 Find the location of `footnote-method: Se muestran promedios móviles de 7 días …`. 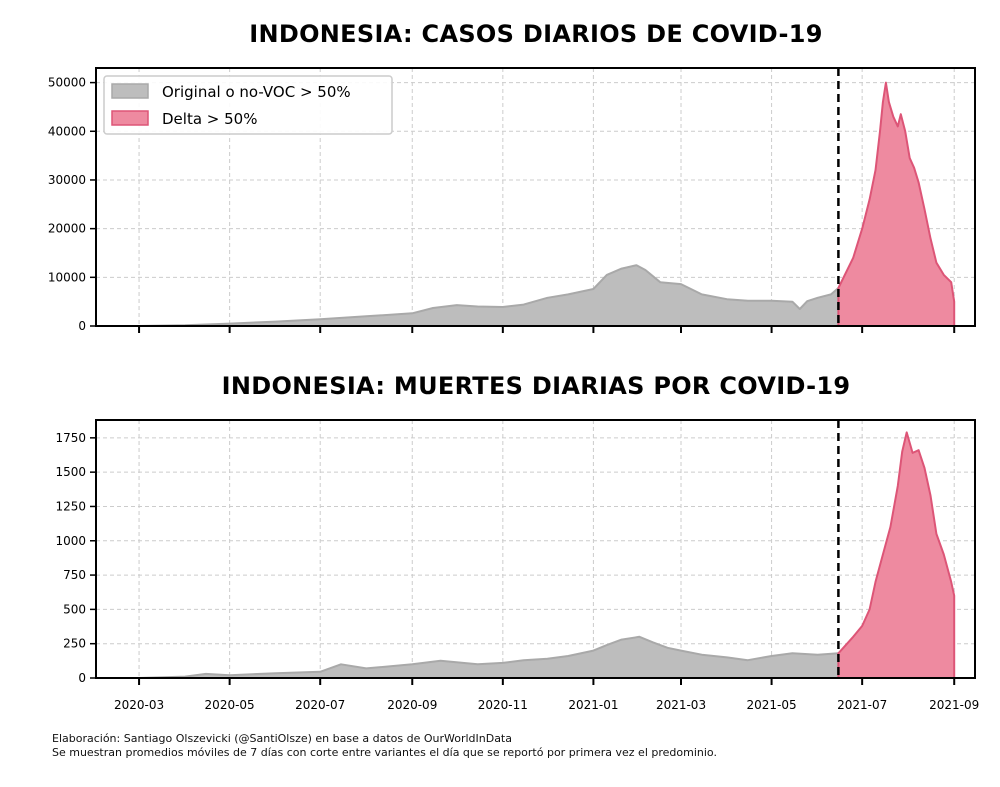

footnote-method: Se muestran promedios móviles de 7 días … is located at coordinates (384, 752).